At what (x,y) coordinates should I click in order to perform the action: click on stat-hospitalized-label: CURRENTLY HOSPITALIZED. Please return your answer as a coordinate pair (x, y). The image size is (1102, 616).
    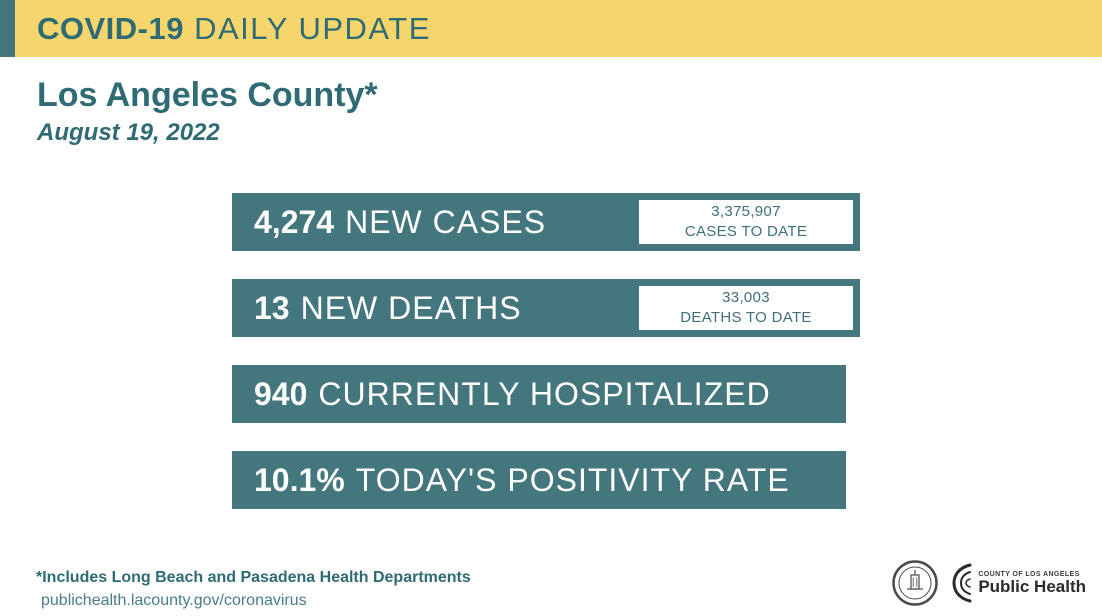
    Looking at the image, I should click on (544, 393).